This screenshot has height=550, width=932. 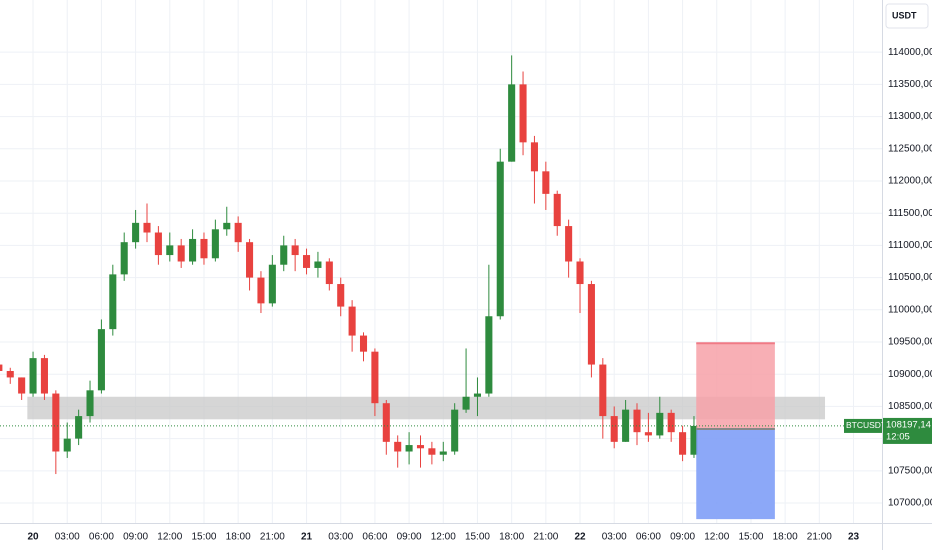 I want to click on y-tick-label: 112000,00, so click(x=910, y=181).